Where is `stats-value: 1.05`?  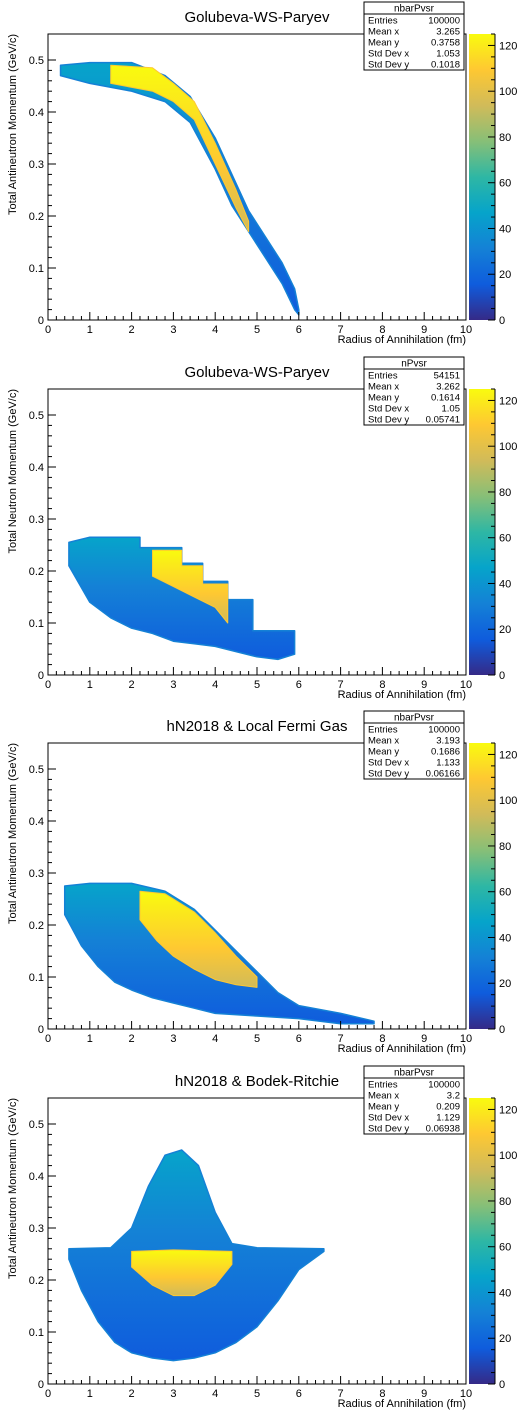 stats-value: 1.05 is located at coordinates (451, 409).